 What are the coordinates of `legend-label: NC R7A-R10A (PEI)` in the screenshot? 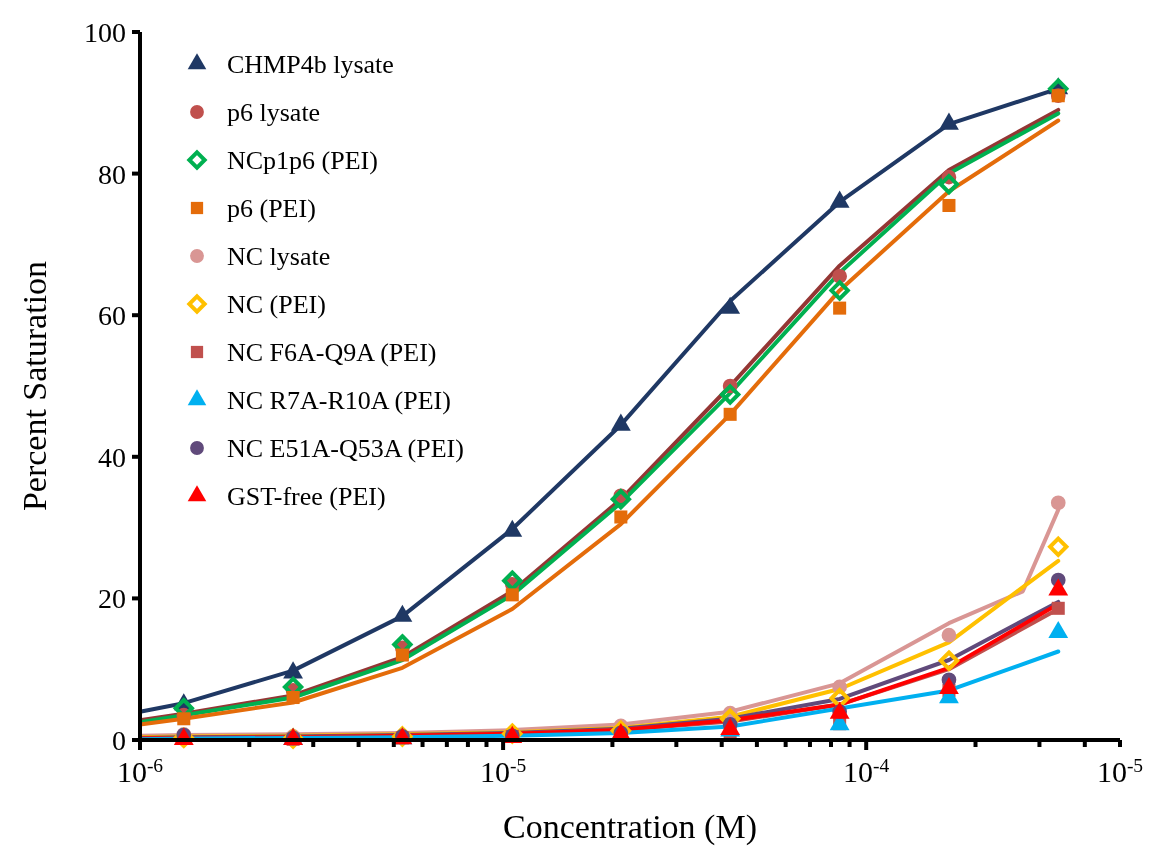 It's located at (339, 400).